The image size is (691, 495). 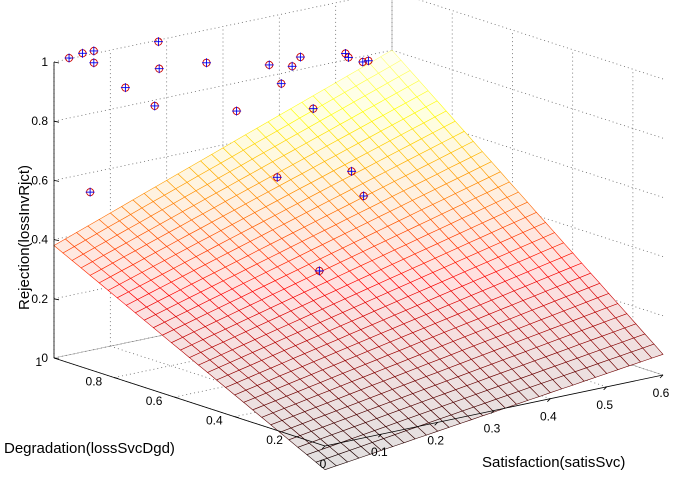 I want to click on z-tick-label: 1, so click(x=44, y=62).